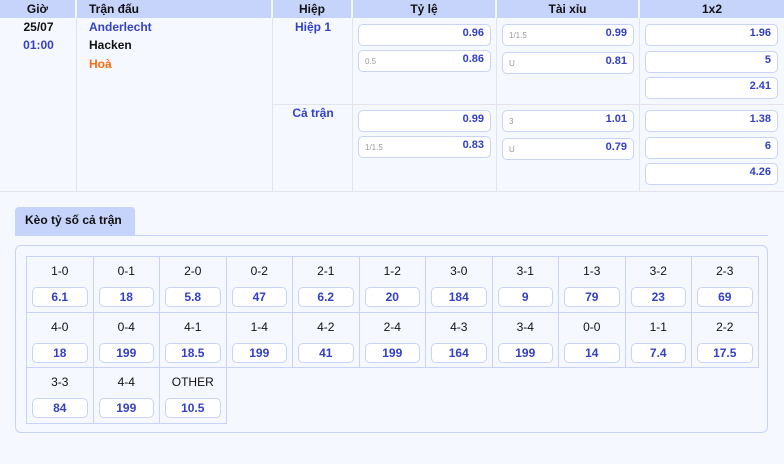  Describe the element at coordinates (711, 121) in the screenshot. I see `1x2-odds-button: 1.38` at that location.